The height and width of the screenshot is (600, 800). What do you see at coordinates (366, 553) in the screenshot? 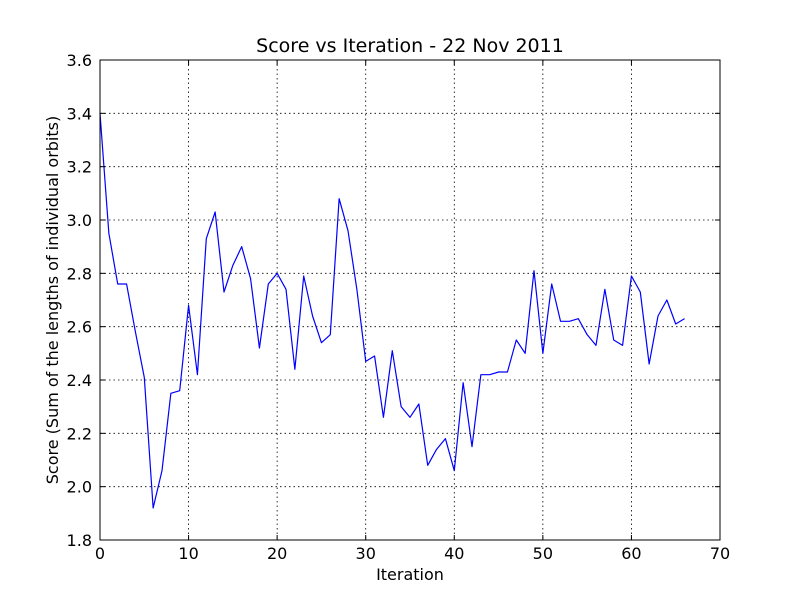
I see `x-tick-label: 30` at bounding box center [366, 553].